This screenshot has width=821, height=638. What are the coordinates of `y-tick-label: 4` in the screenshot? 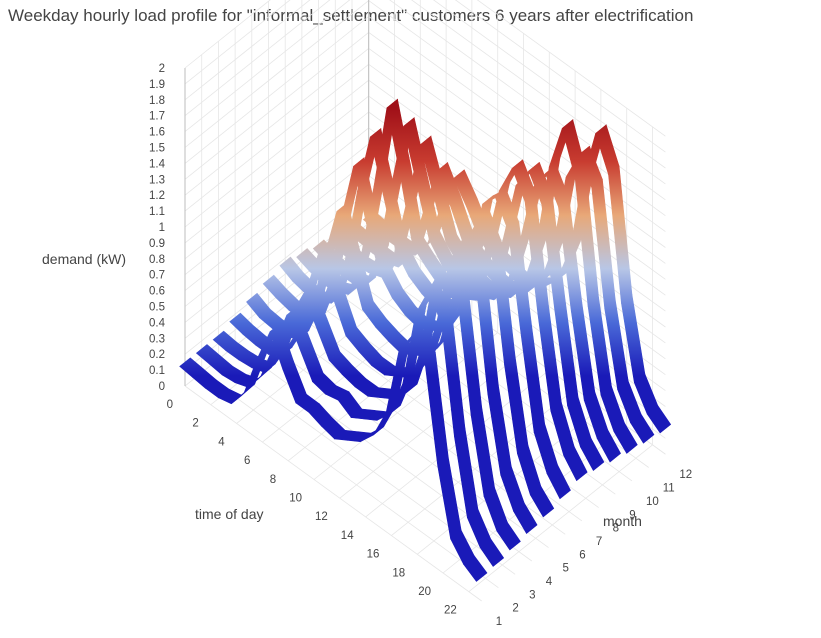 It's located at (549, 582).